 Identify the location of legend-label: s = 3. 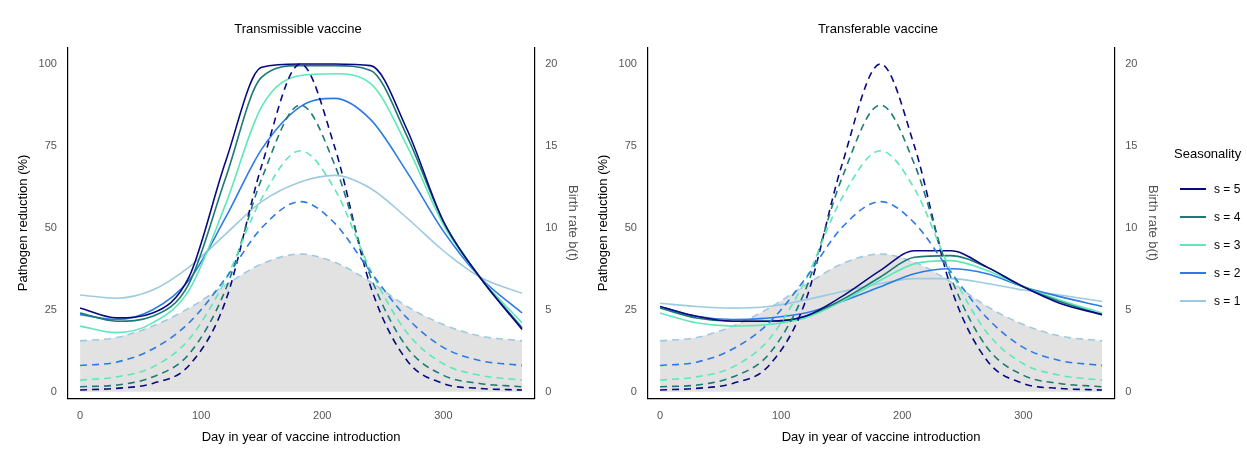
(1227, 245).